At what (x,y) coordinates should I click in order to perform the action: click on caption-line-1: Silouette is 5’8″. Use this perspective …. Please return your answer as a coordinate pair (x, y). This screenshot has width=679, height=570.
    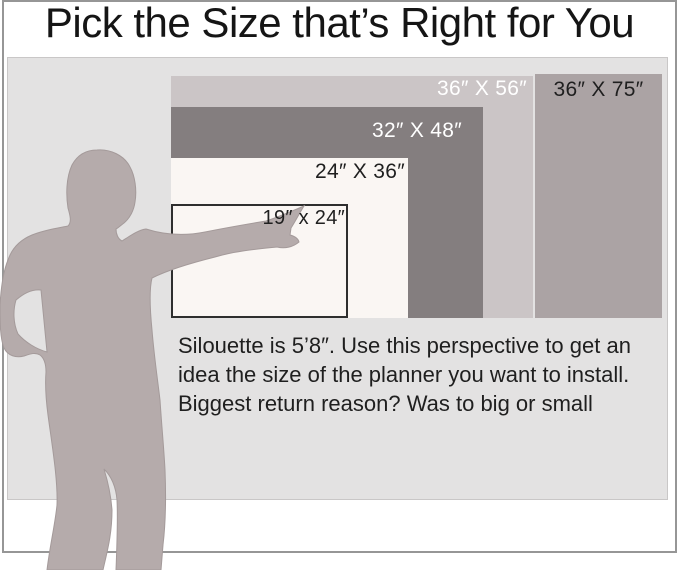
    Looking at the image, I should click on (404, 345).